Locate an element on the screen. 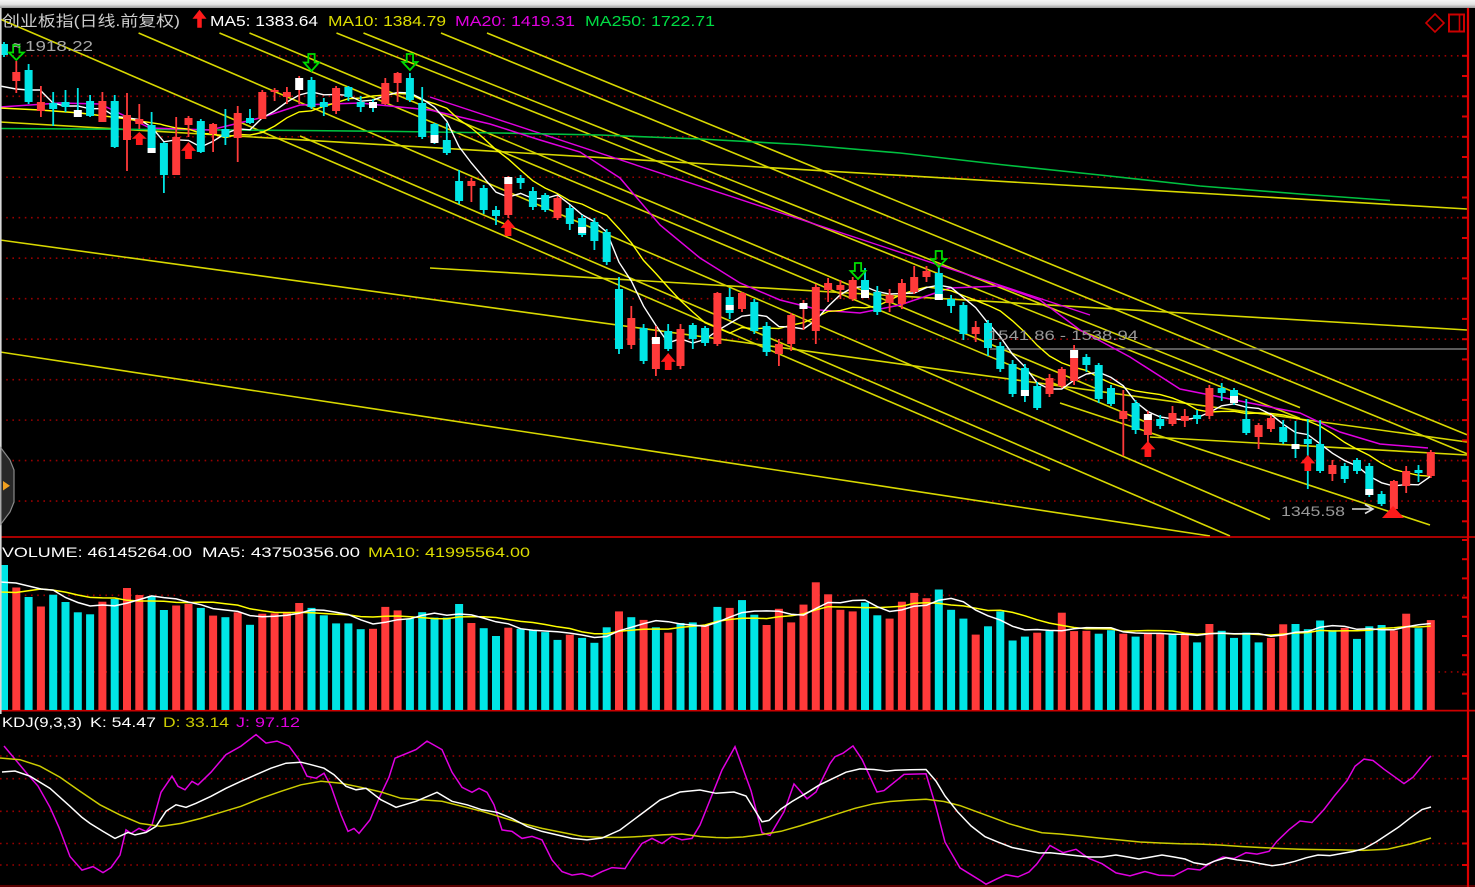 This screenshot has height=887, width=1475. svg-text: D: 33.14 is located at coordinates (196, 722).